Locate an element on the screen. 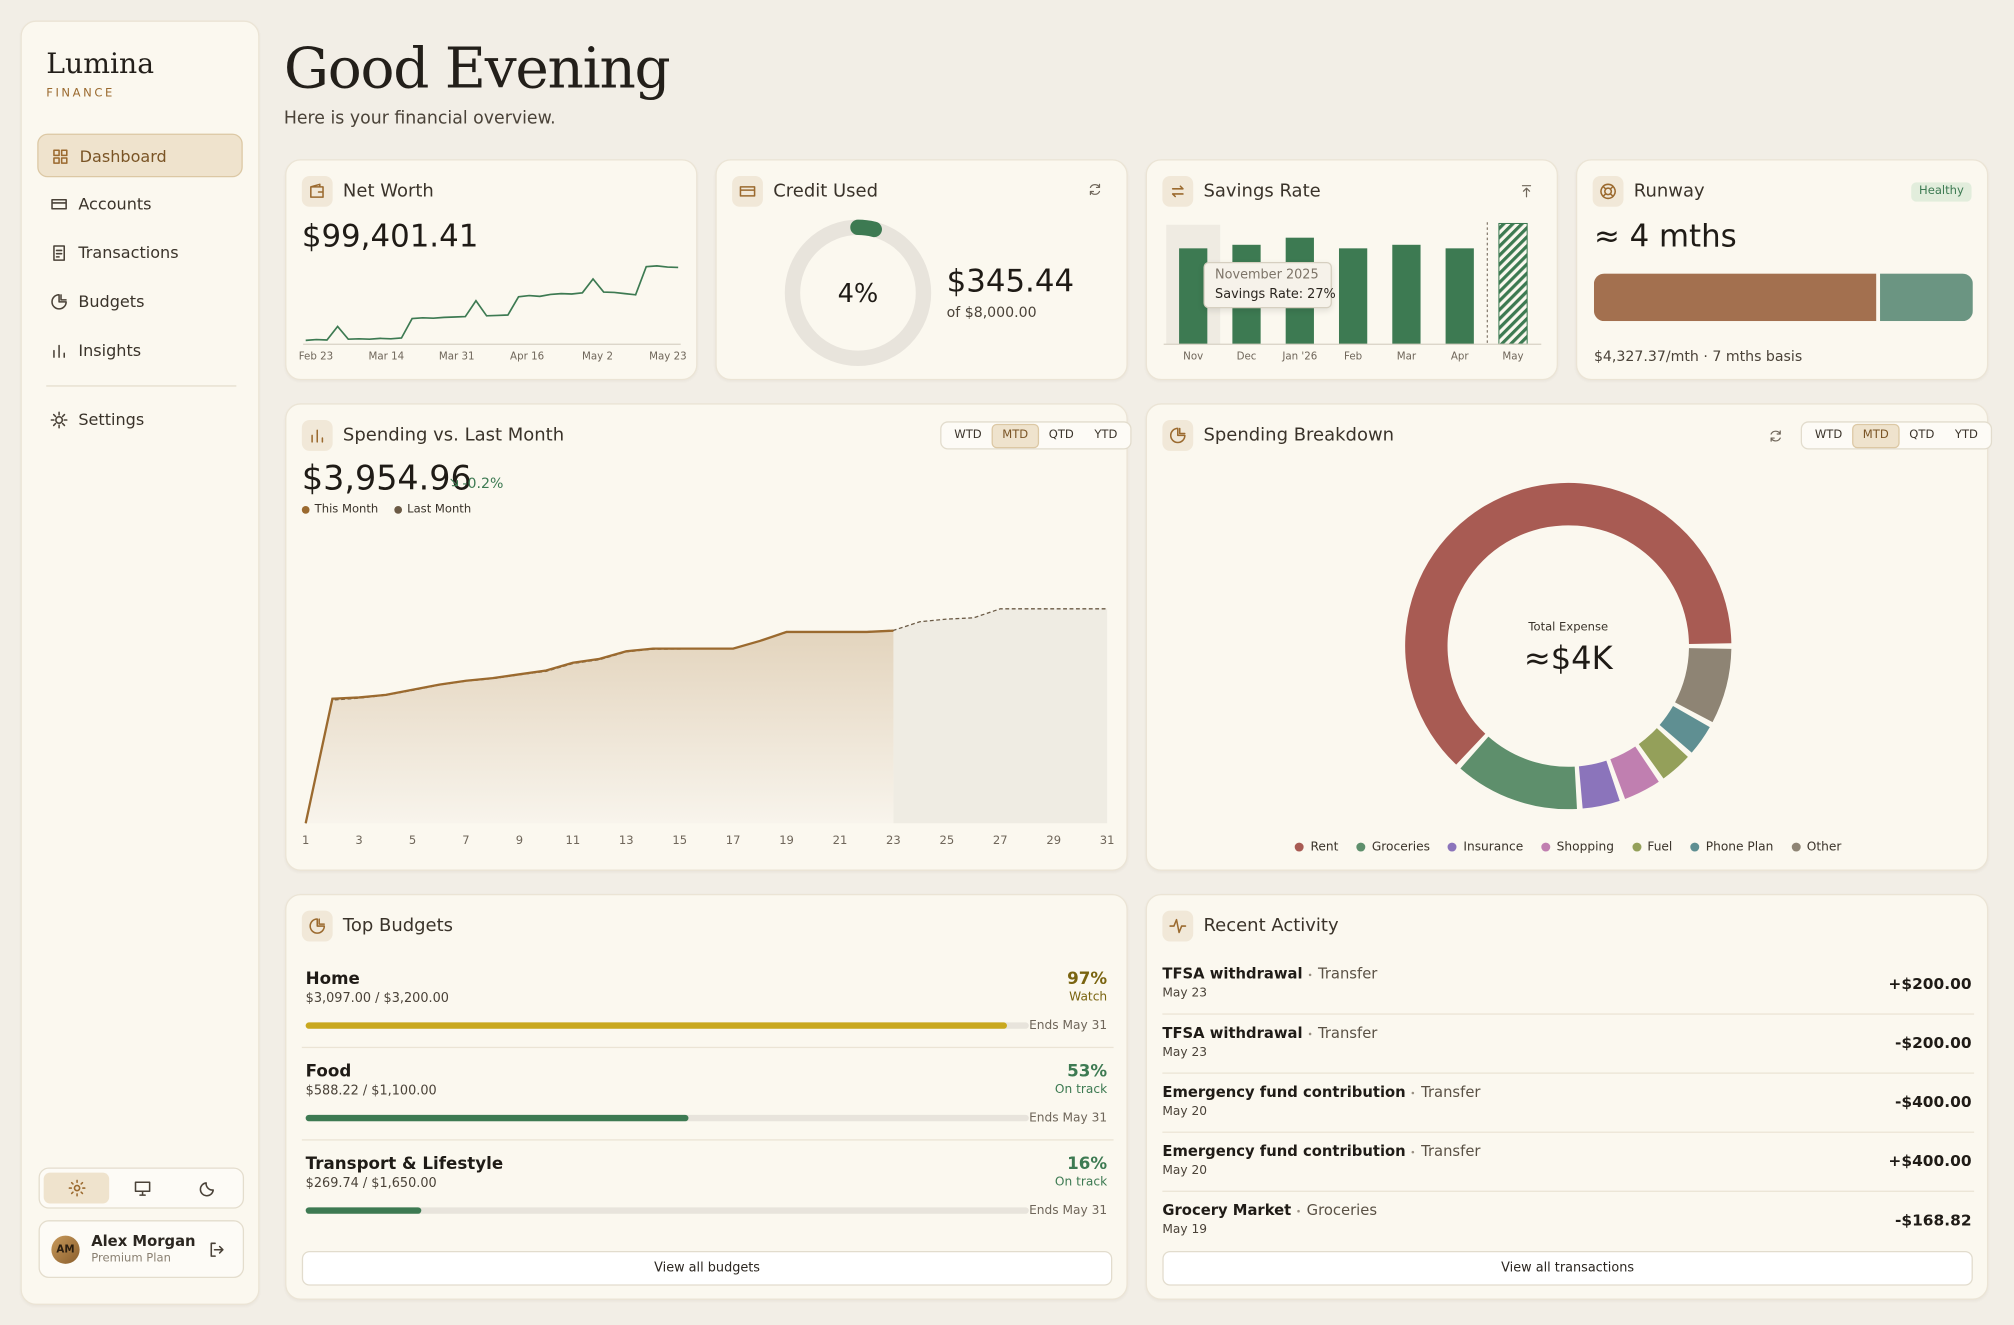 The height and width of the screenshot is (1325, 2014). nav-item: Accounts is located at coordinates (140, 204).